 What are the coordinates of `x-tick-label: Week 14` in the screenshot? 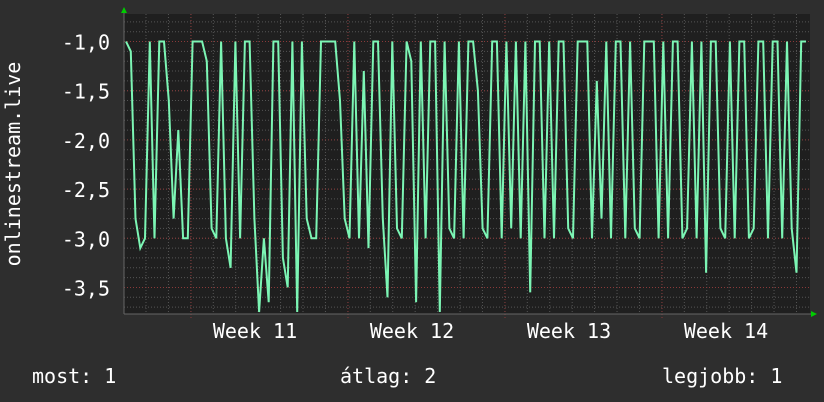 It's located at (726, 331).